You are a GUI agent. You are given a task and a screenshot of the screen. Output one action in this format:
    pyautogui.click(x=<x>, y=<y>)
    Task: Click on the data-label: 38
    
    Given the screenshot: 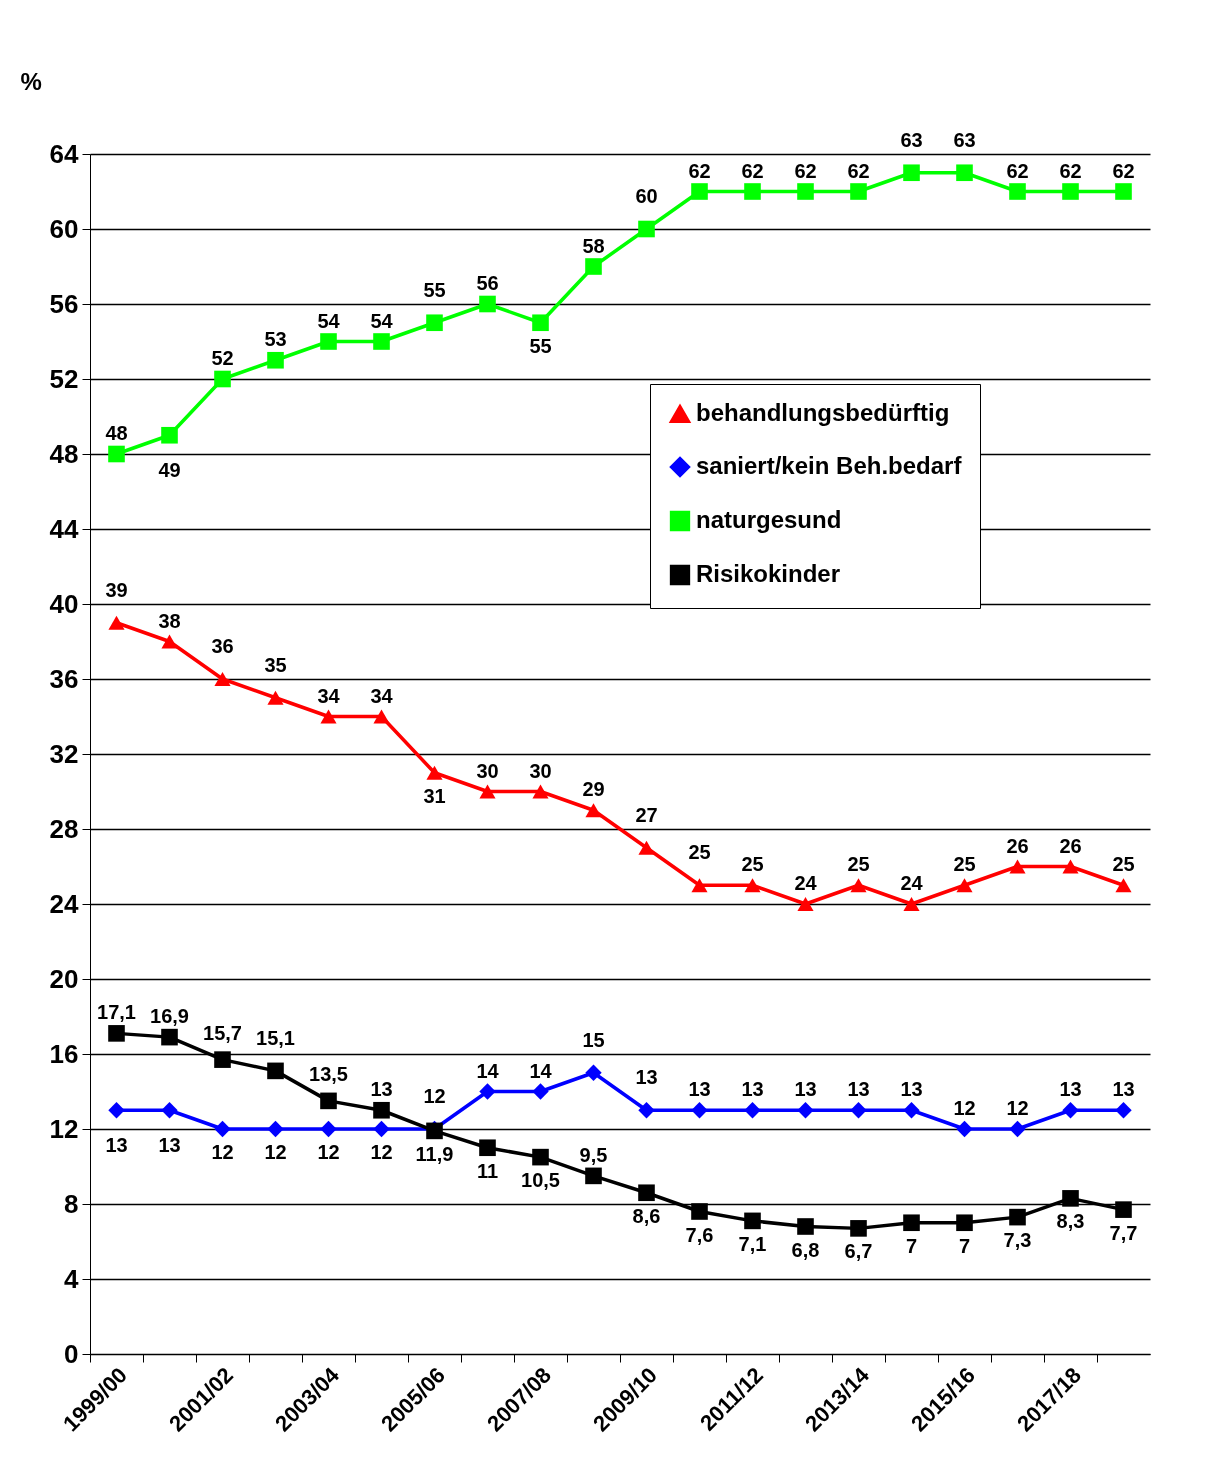 What is the action you would take?
    pyautogui.click(x=169, y=620)
    